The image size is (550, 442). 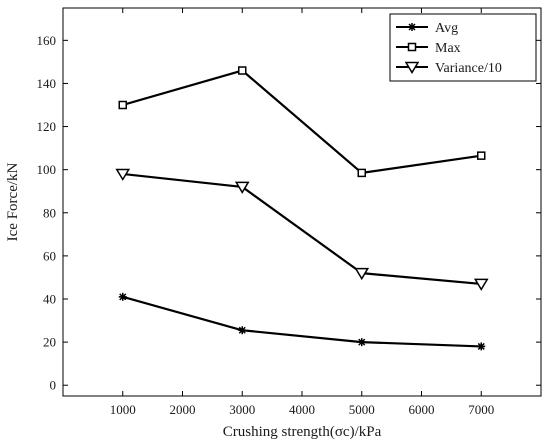 What do you see at coordinates (123, 409) in the screenshot?
I see `x-tick-label: 1000` at bounding box center [123, 409].